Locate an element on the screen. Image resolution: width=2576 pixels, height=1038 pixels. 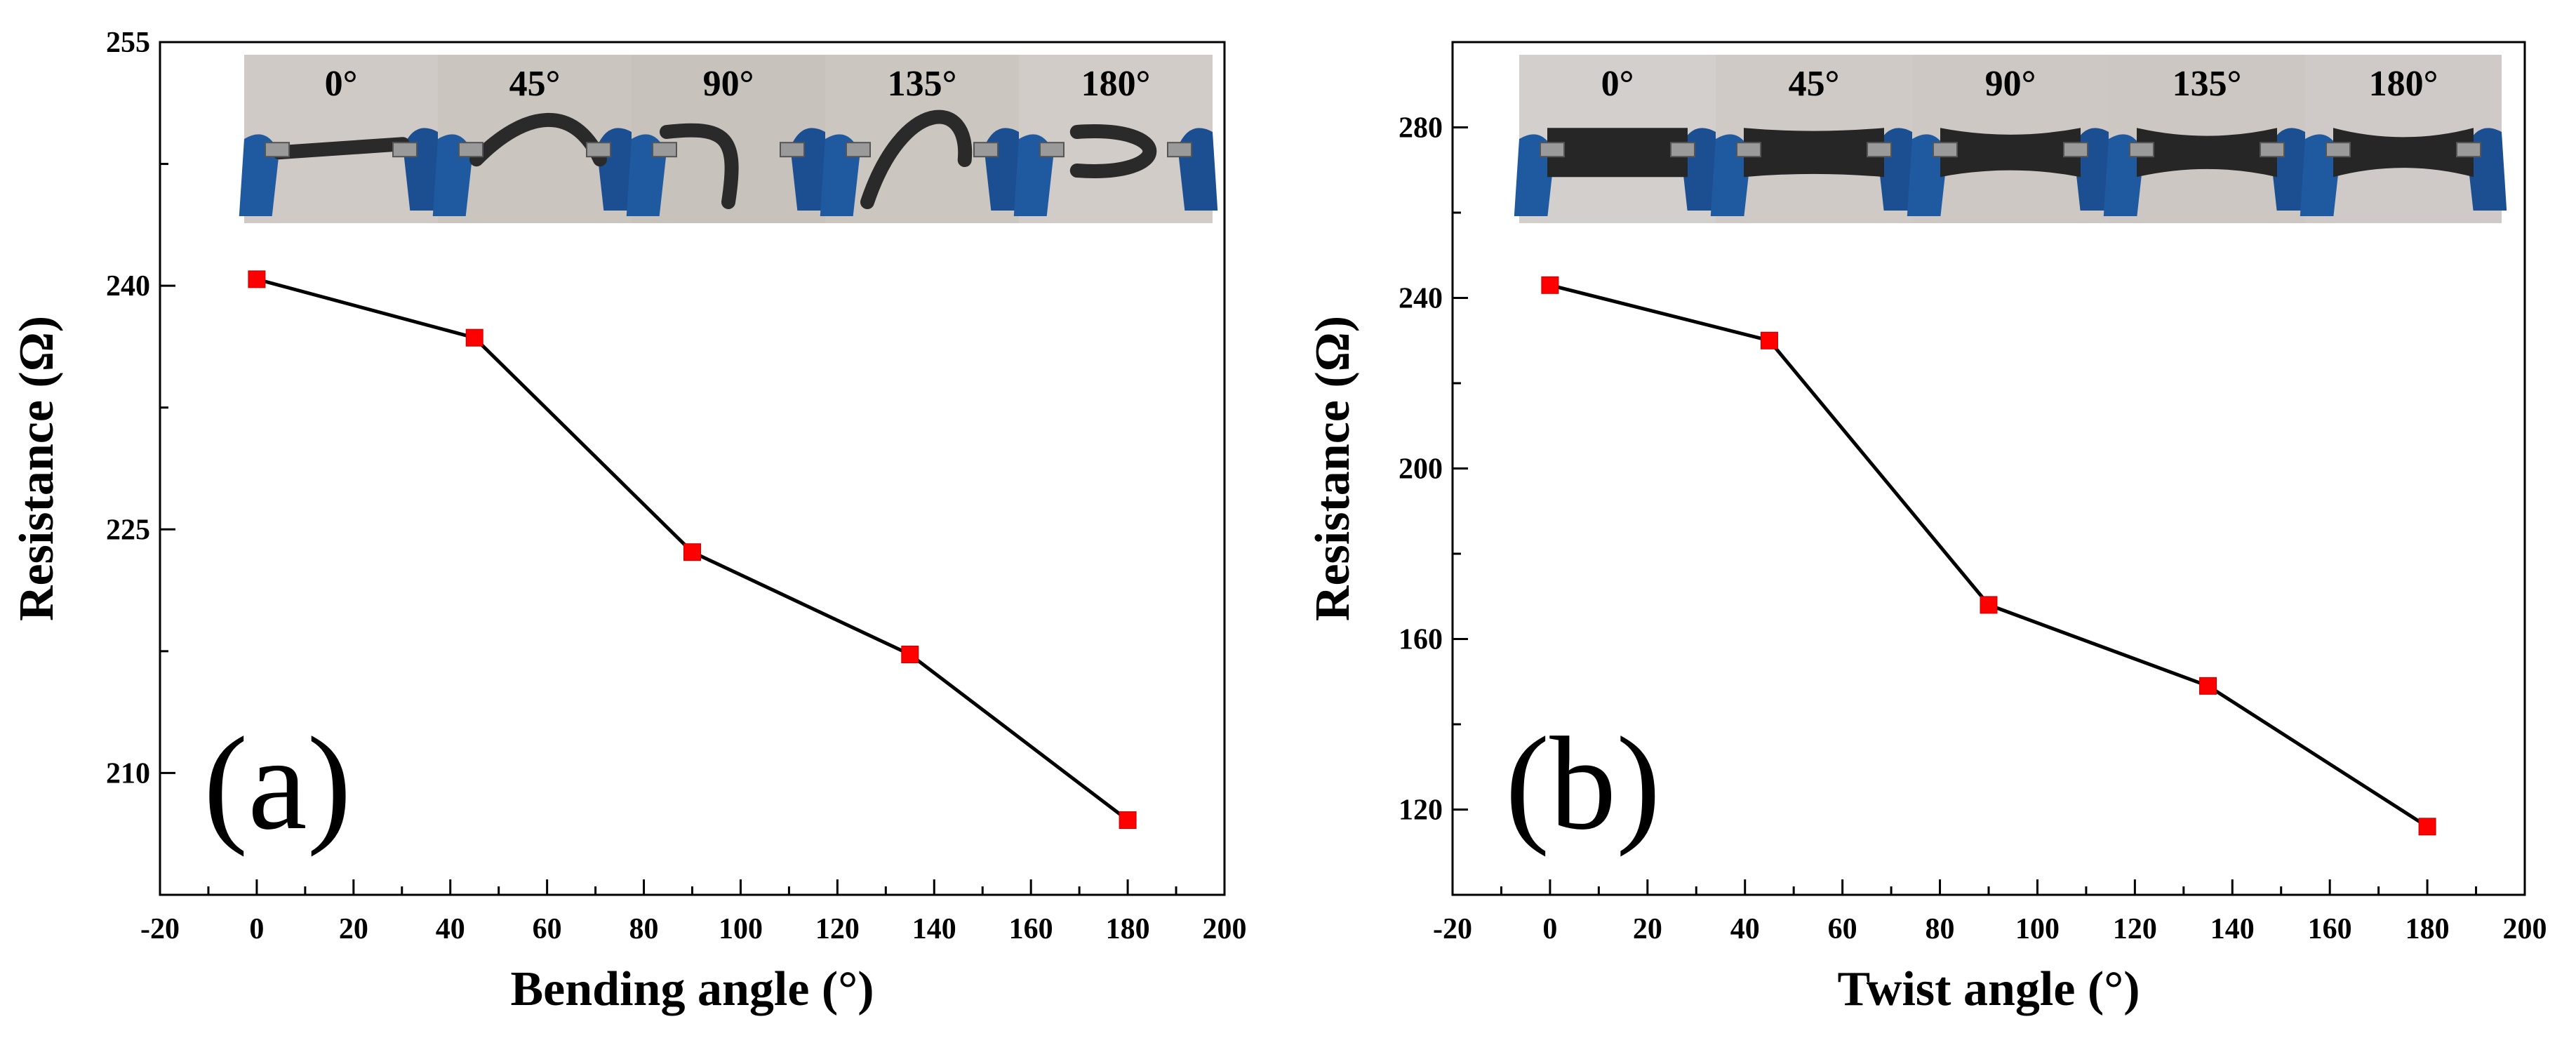
x-tick-label: 0 is located at coordinates (256, 929).